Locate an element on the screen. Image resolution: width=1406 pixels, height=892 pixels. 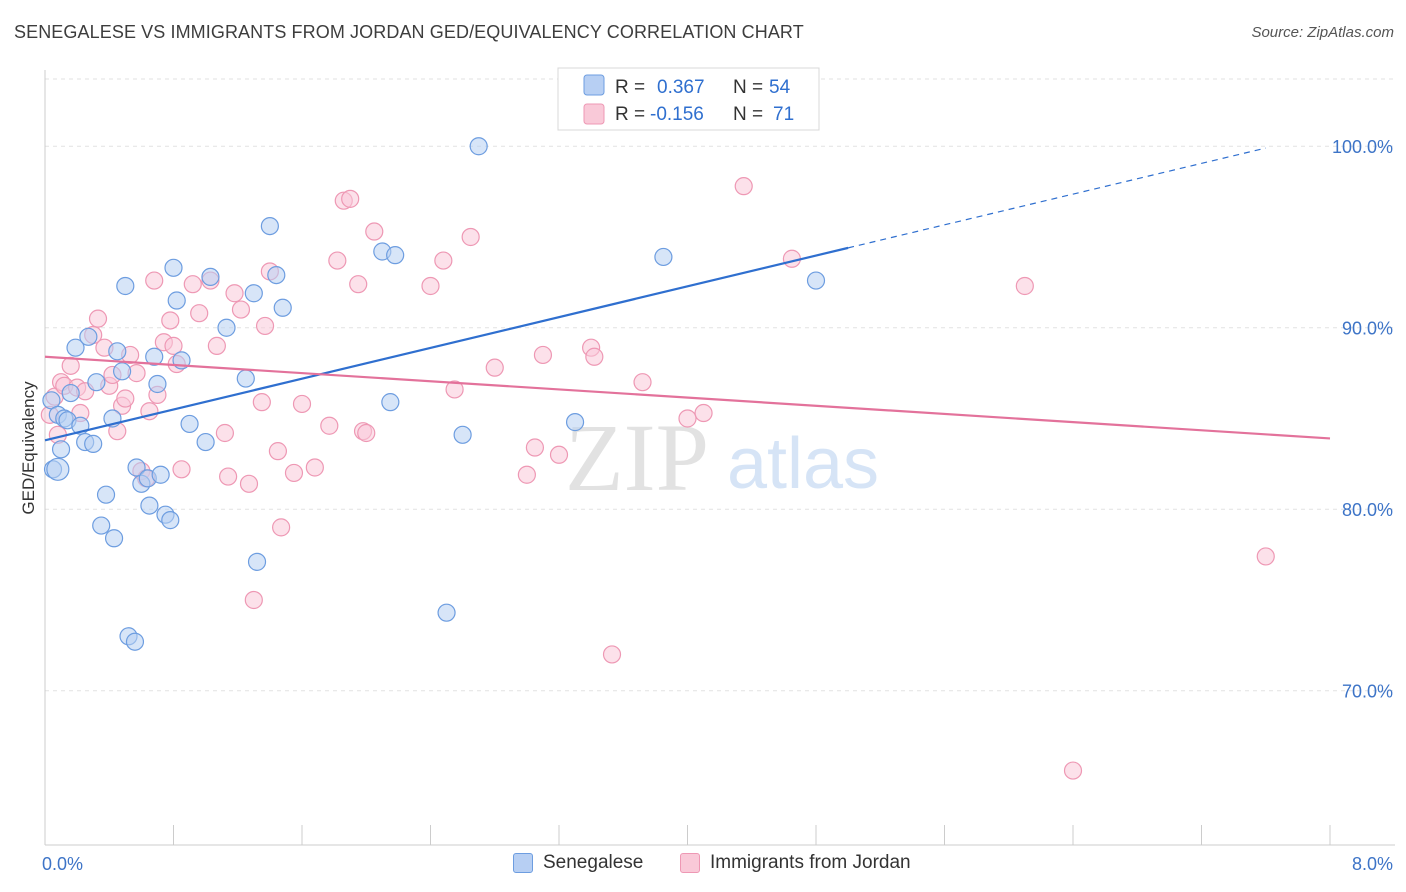
legend-r-value-2: -0.156 is located at coordinates (677, 114).